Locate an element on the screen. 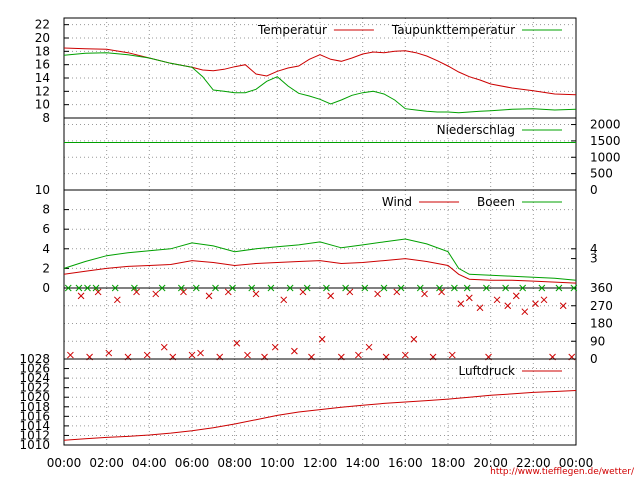  x-tick-label: 16:00 is located at coordinates (405, 463).